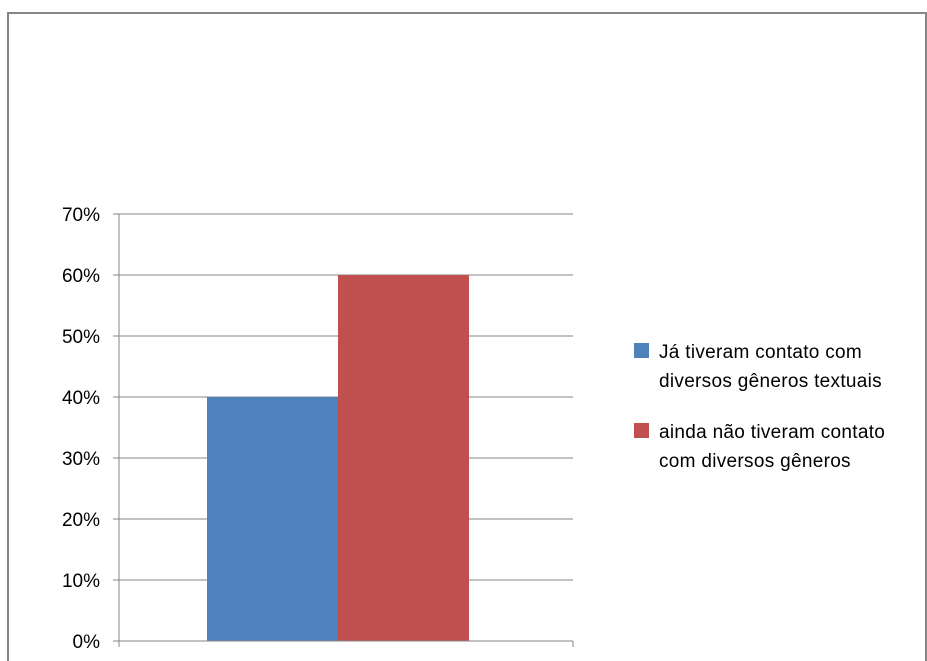  I want to click on y-tick-label: 50%, so click(81, 337).